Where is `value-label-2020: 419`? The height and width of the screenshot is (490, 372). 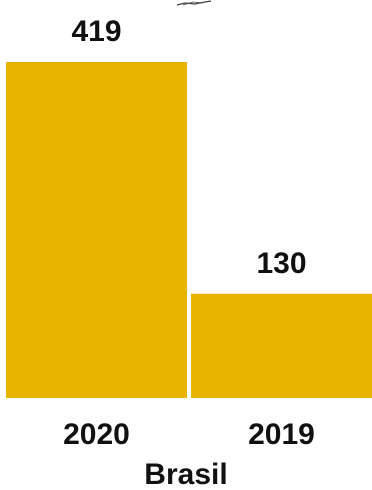
value-label-2020: 419 is located at coordinates (96, 31).